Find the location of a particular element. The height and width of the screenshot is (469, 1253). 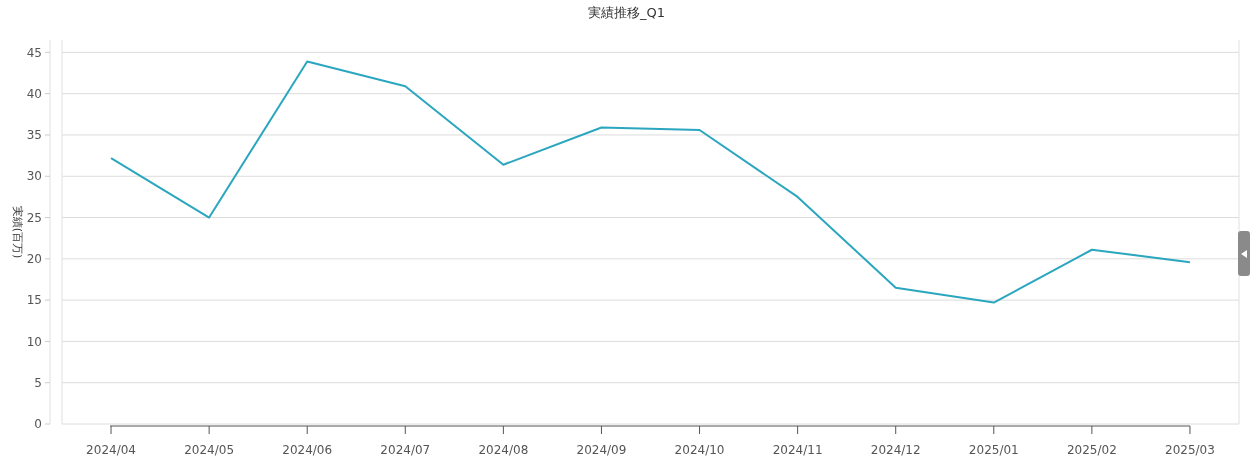

x-tick-label: 2024/04 is located at coordinates (111, 450).